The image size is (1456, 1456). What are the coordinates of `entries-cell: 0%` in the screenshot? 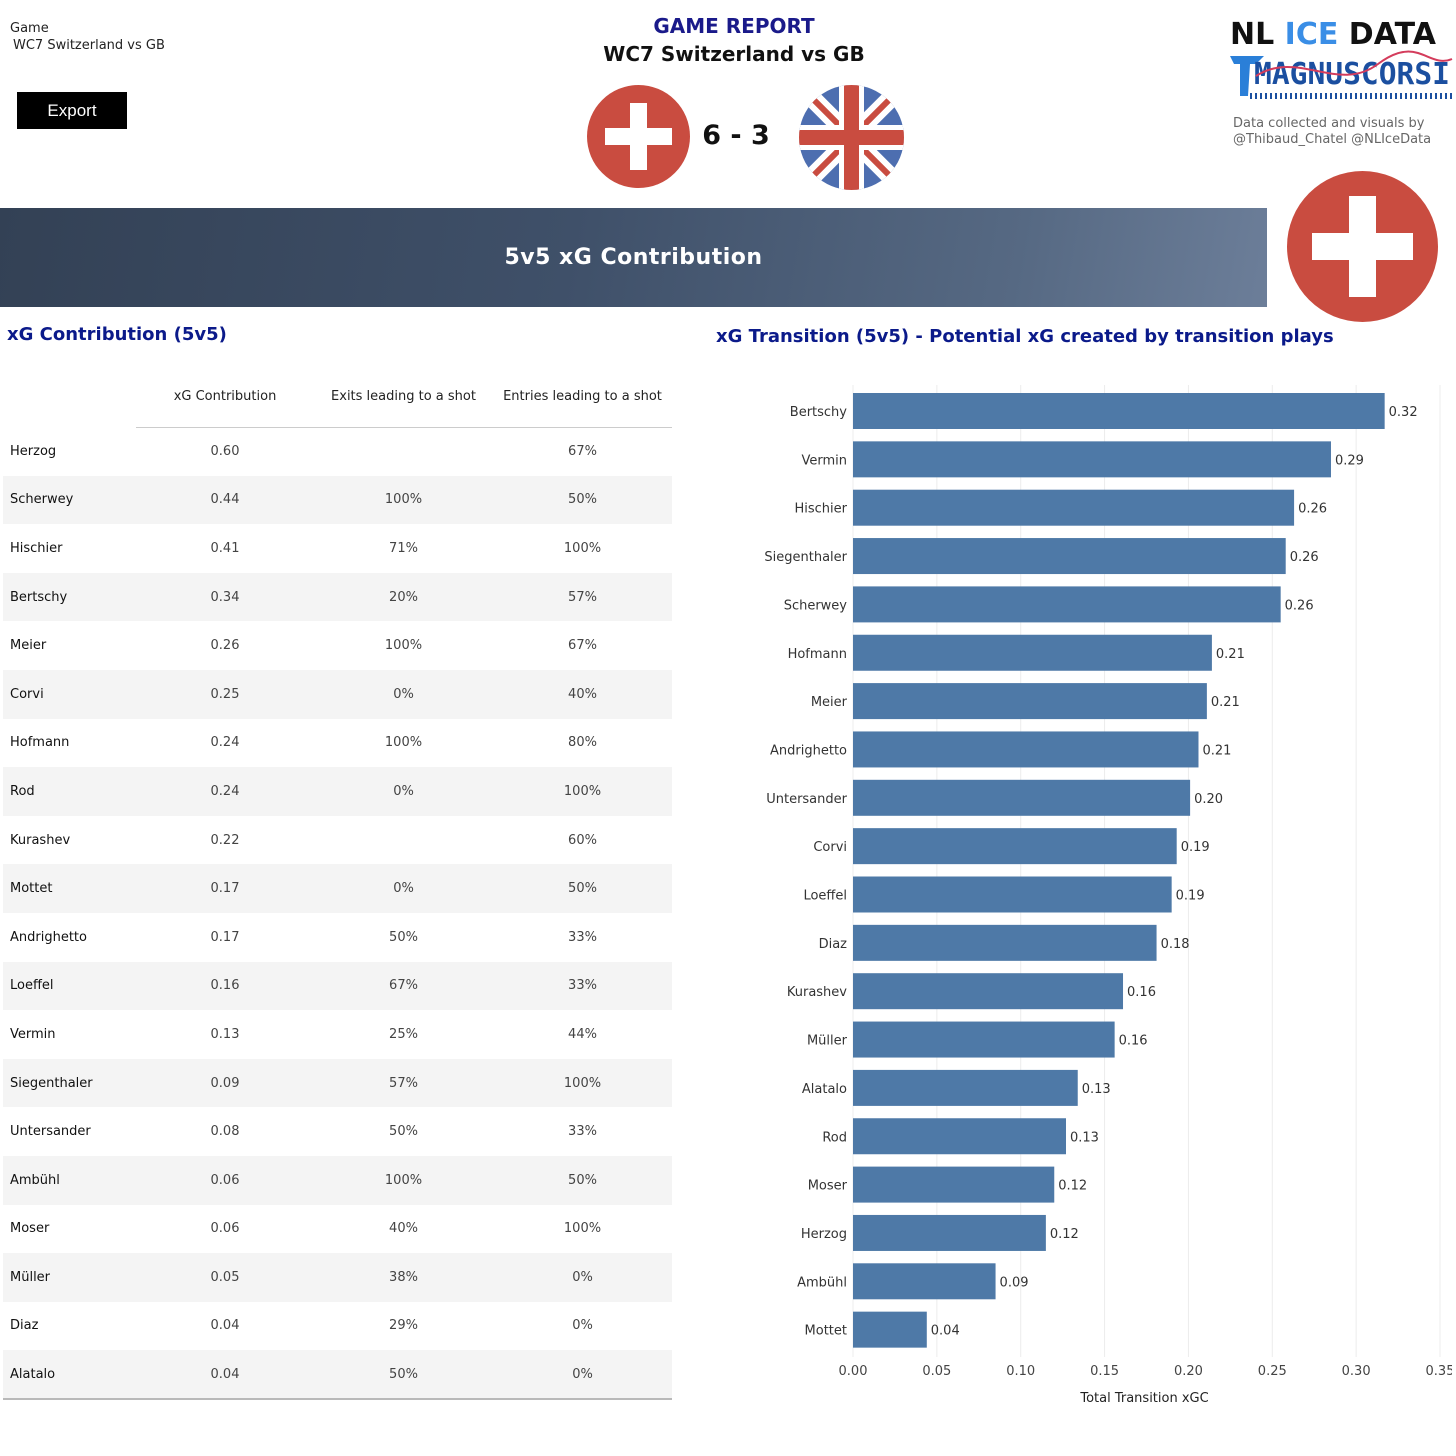 It's located at (582, 1375).